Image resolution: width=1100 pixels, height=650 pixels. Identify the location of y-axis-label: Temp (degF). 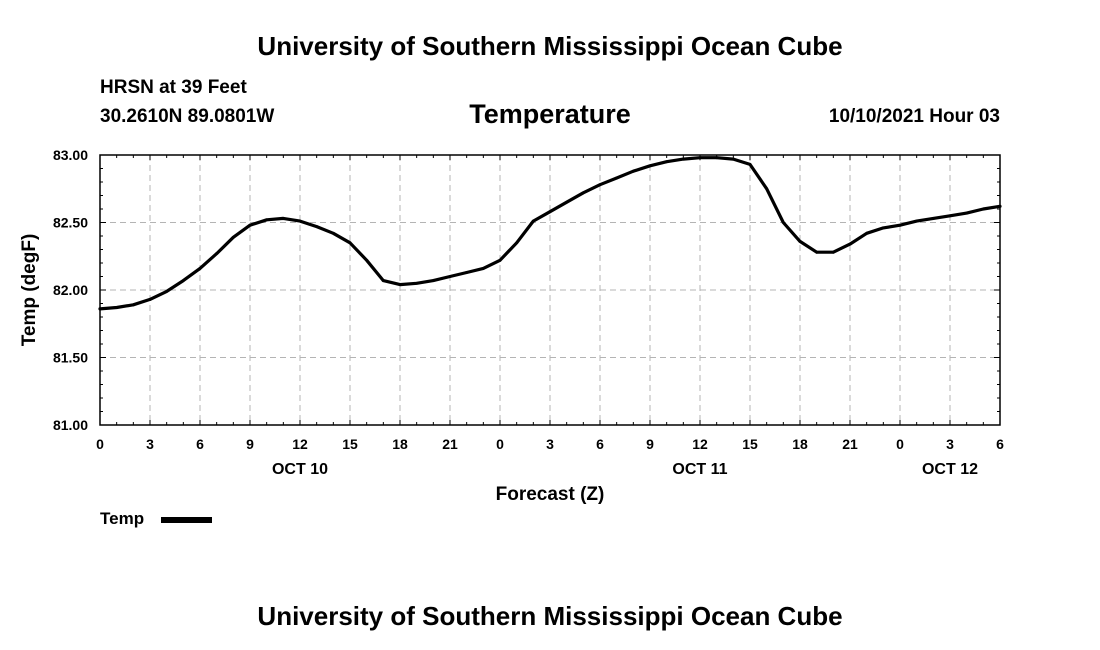
(29, 290).